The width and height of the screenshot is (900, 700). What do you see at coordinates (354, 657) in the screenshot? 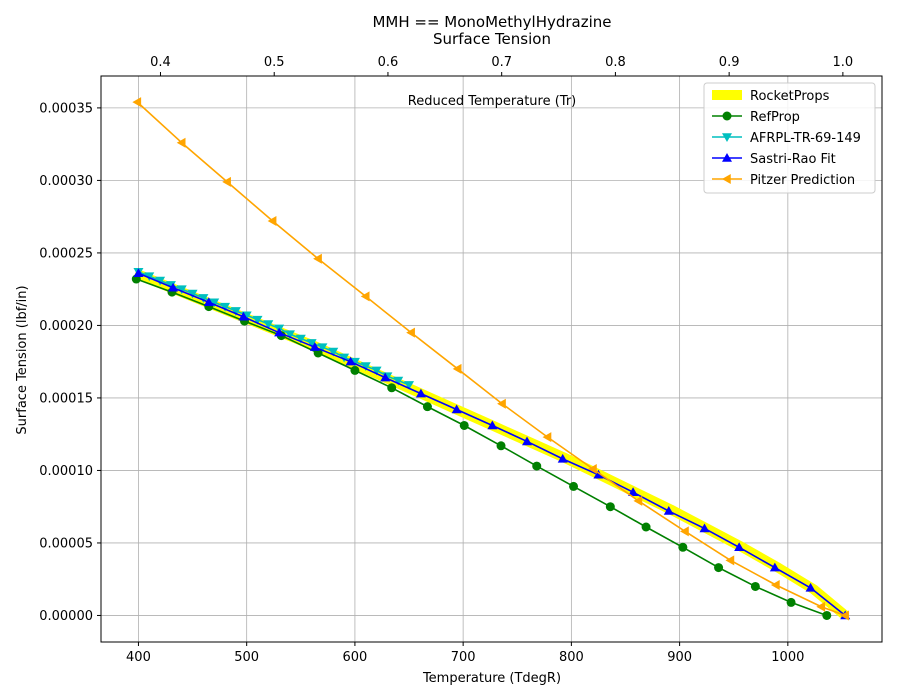
I see `x-tick-label: 600` at bounding box center [354, 657].